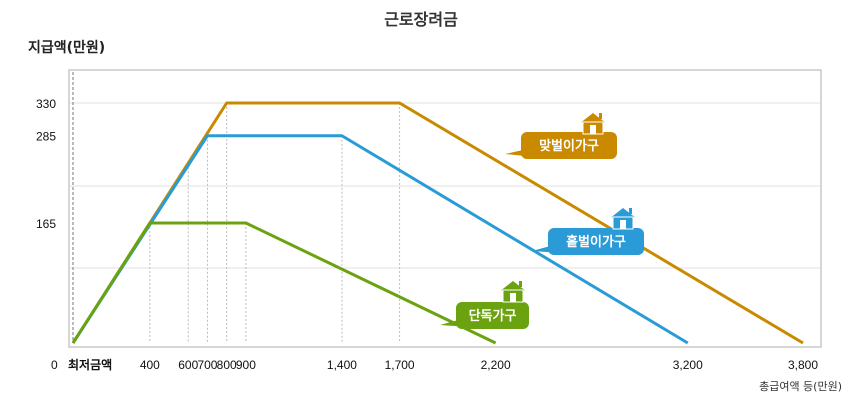 The image size is (843, 410). I want to click on legend-badge-0: 맞벌이가구, so click(561, 135).